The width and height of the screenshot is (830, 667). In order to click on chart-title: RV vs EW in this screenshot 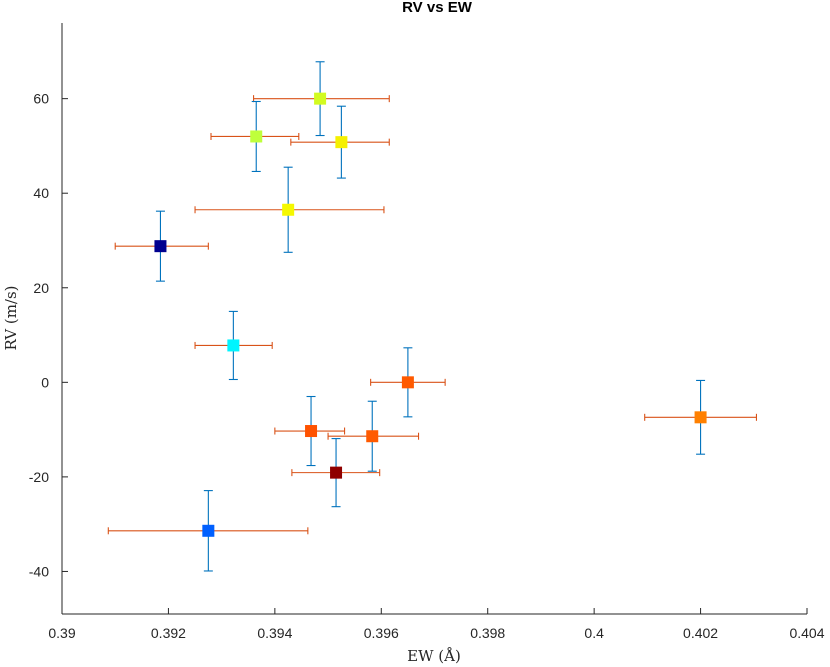, I will do `click(437, 8)`.